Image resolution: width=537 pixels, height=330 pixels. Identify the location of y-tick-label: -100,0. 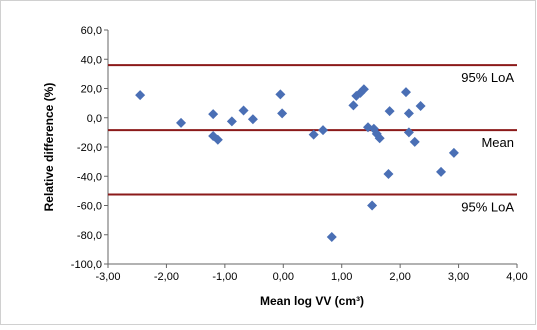
(86, 265).